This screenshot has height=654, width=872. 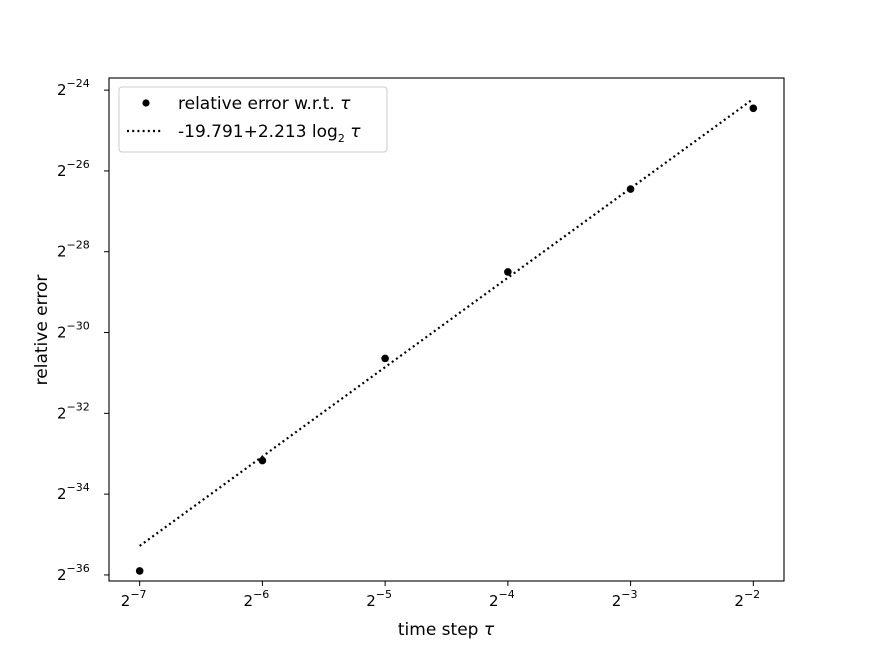 I want to click on y-tick-label: 2−32, so click(x=73, y=411).